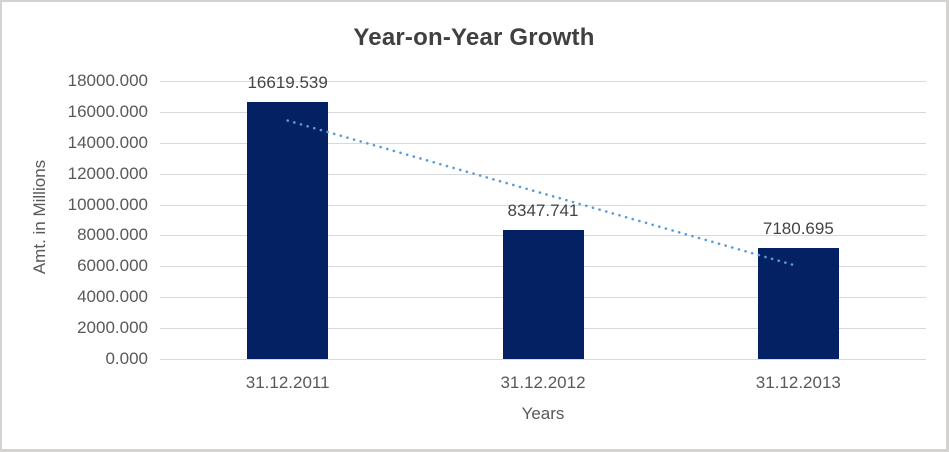 The image size is (949, 452). What do you see at coordinates (288, 230) in the screenshot?
I see `bar-31-12-2011` at bounding box center [288, 230].